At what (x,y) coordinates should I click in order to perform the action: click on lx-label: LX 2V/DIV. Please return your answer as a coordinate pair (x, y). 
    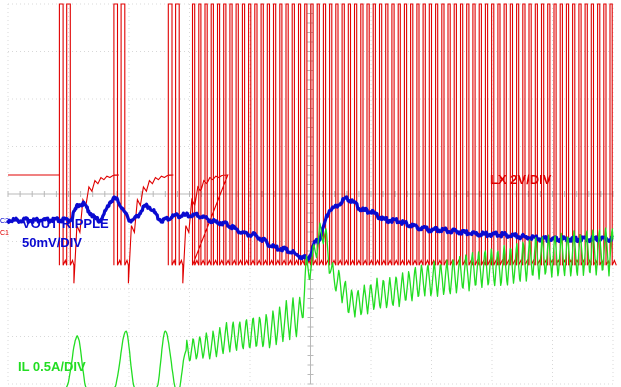
    Looking at the image, I should click on (521, 179).